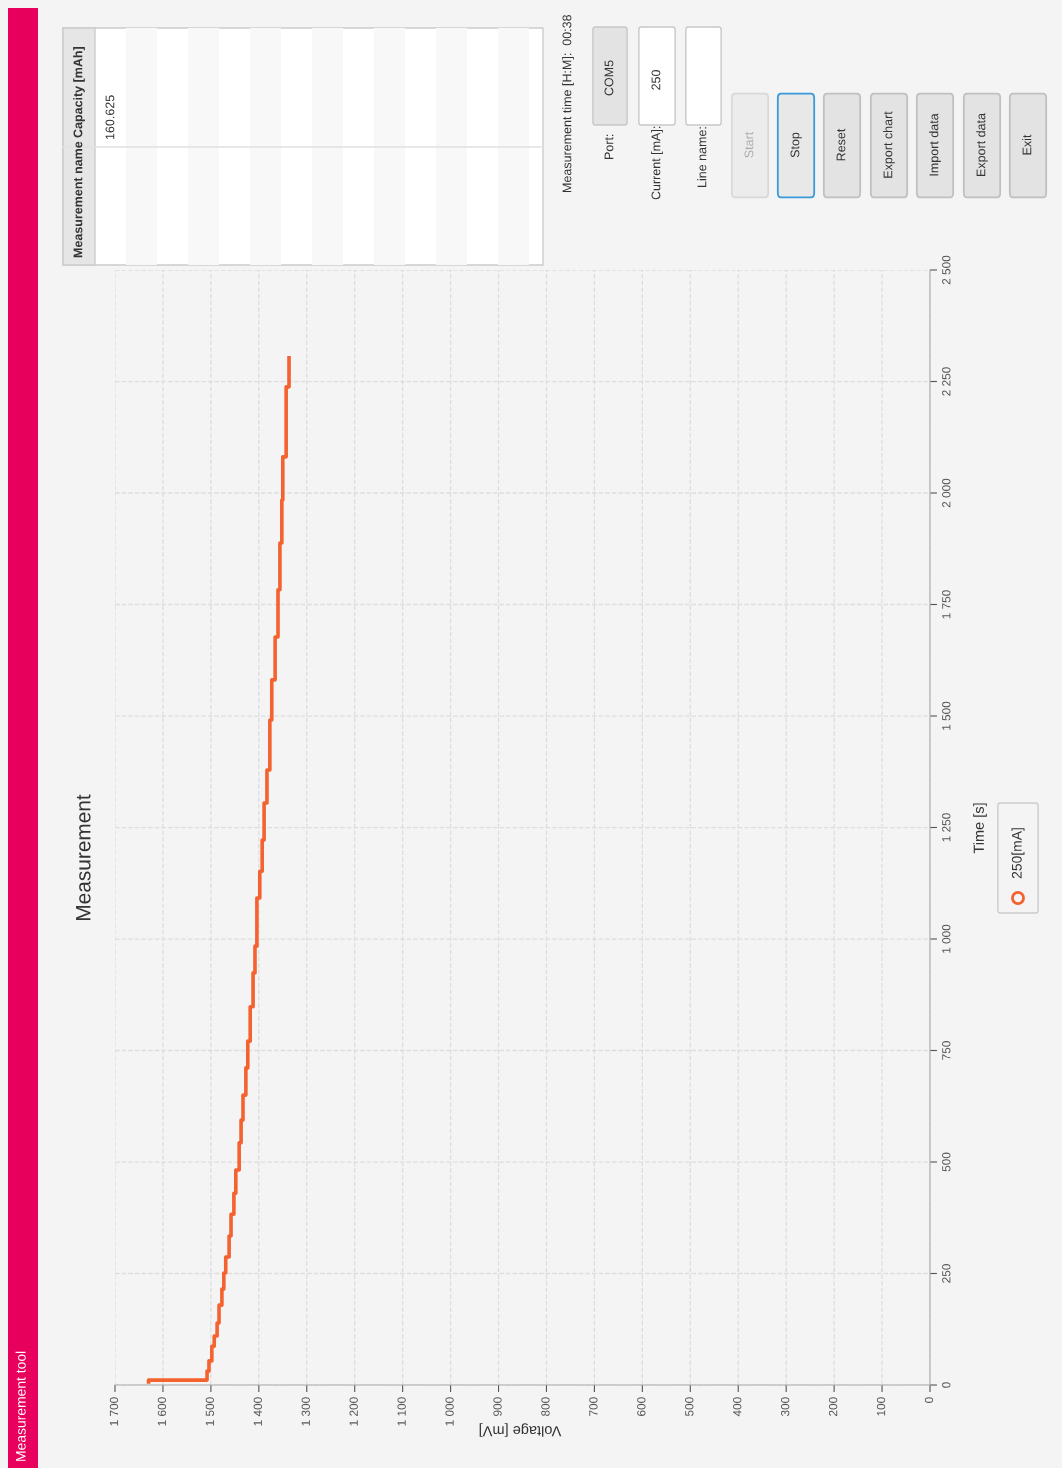 This screenshot has width=1062, height=1468. Describe the element at coordinates (796, 145) in the screenshot. I see `text: Stop` at that location.